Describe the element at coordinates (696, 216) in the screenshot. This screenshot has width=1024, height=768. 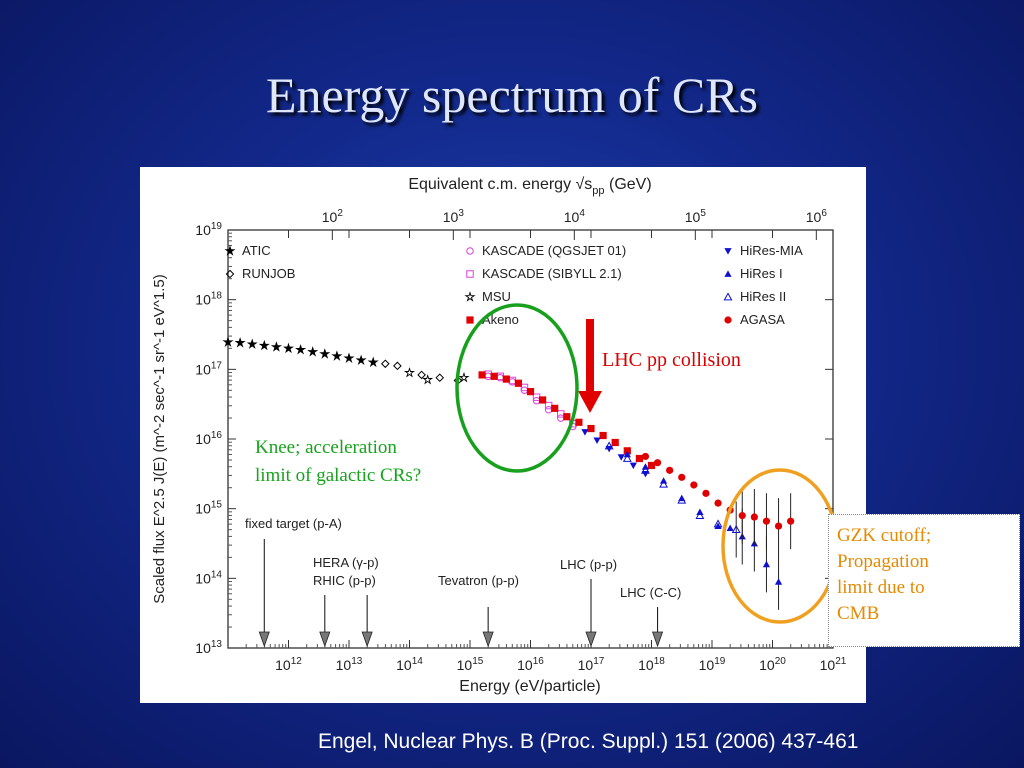
I see `top-tick-label: 10⁵` at that location.